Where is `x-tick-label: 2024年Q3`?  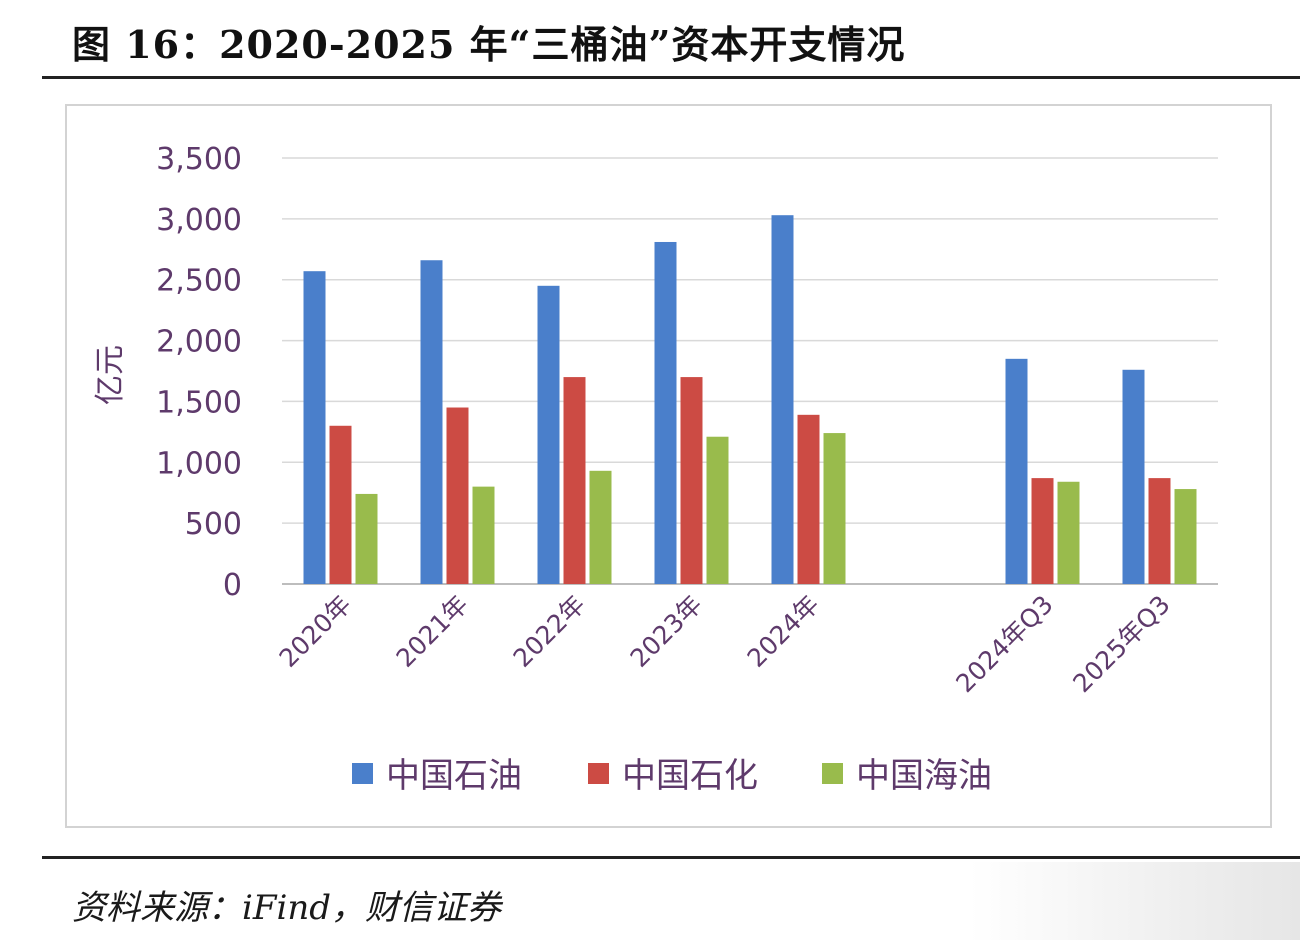 x-tick-label: 2024年Q3 is located at coordinates (1004, 644).